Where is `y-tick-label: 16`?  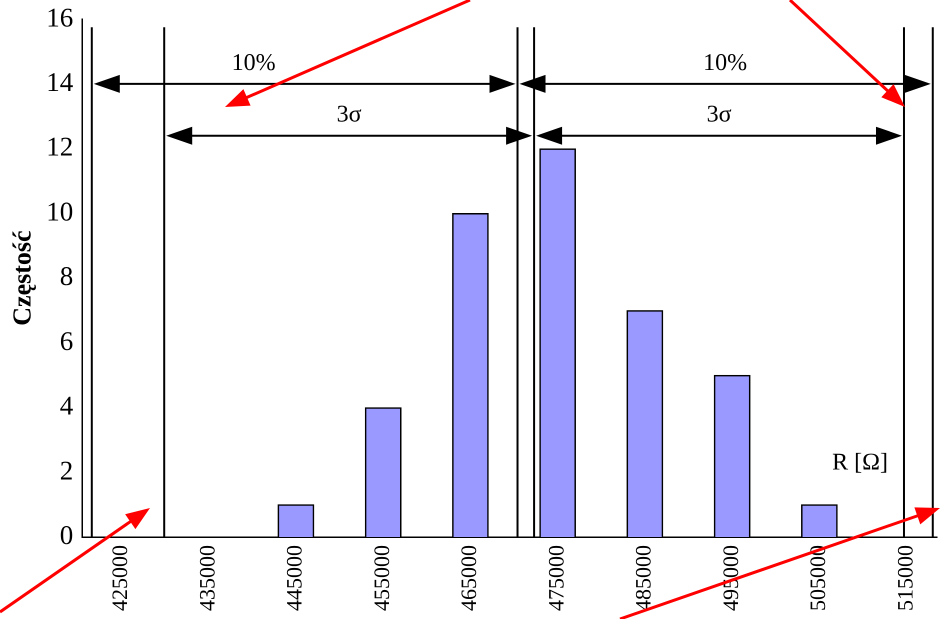
y-tick-label: 16 is located at coordinates (60, 17).